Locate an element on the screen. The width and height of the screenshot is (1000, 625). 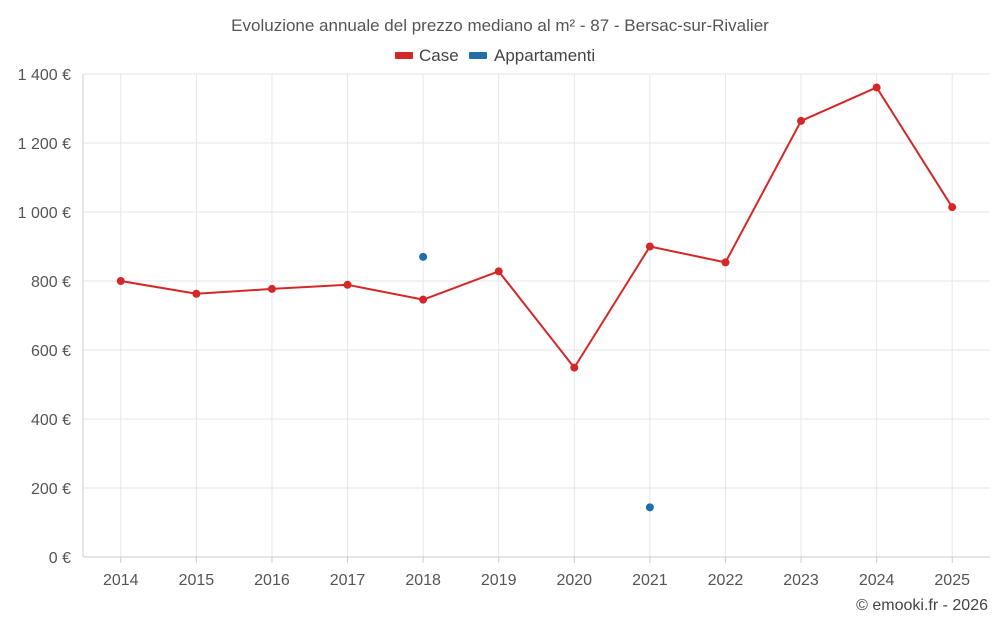
x-tick-label: 2025 is located at coordinates (952, 580).